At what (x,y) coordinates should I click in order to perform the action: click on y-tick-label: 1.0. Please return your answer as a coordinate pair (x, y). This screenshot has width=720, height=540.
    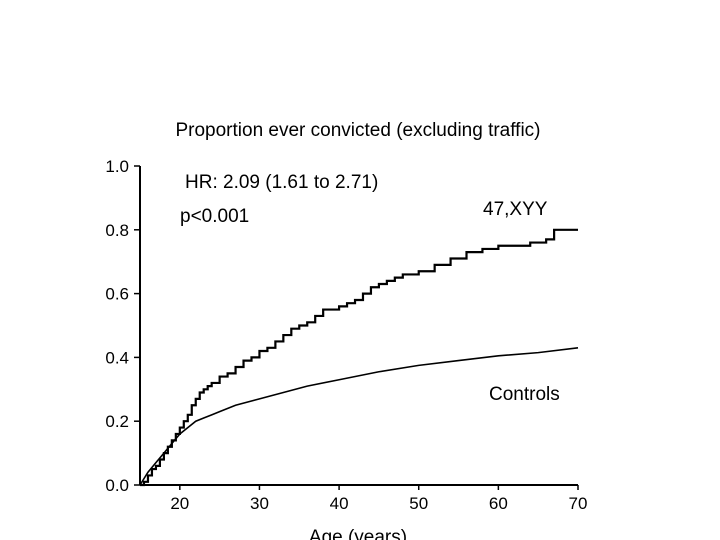
    Looking at the image, I should click on (117, 166).